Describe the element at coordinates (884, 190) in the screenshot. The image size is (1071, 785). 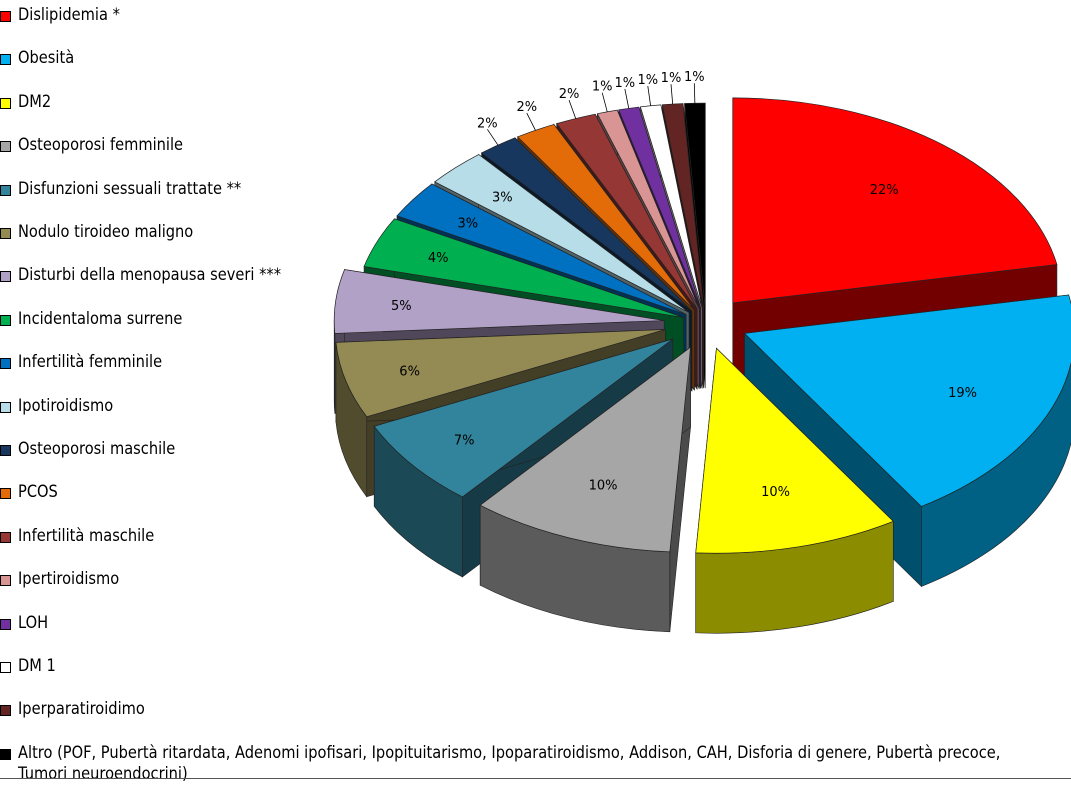
I see `data-label: 22%` at that location.